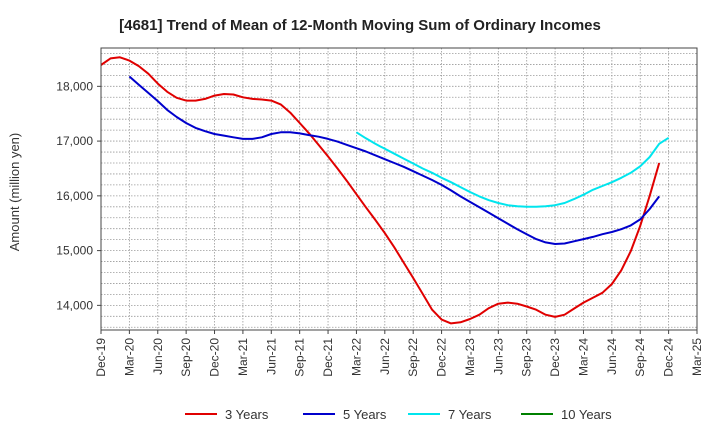  I want to click on legend-label: 7 Years, so click(470, 414).